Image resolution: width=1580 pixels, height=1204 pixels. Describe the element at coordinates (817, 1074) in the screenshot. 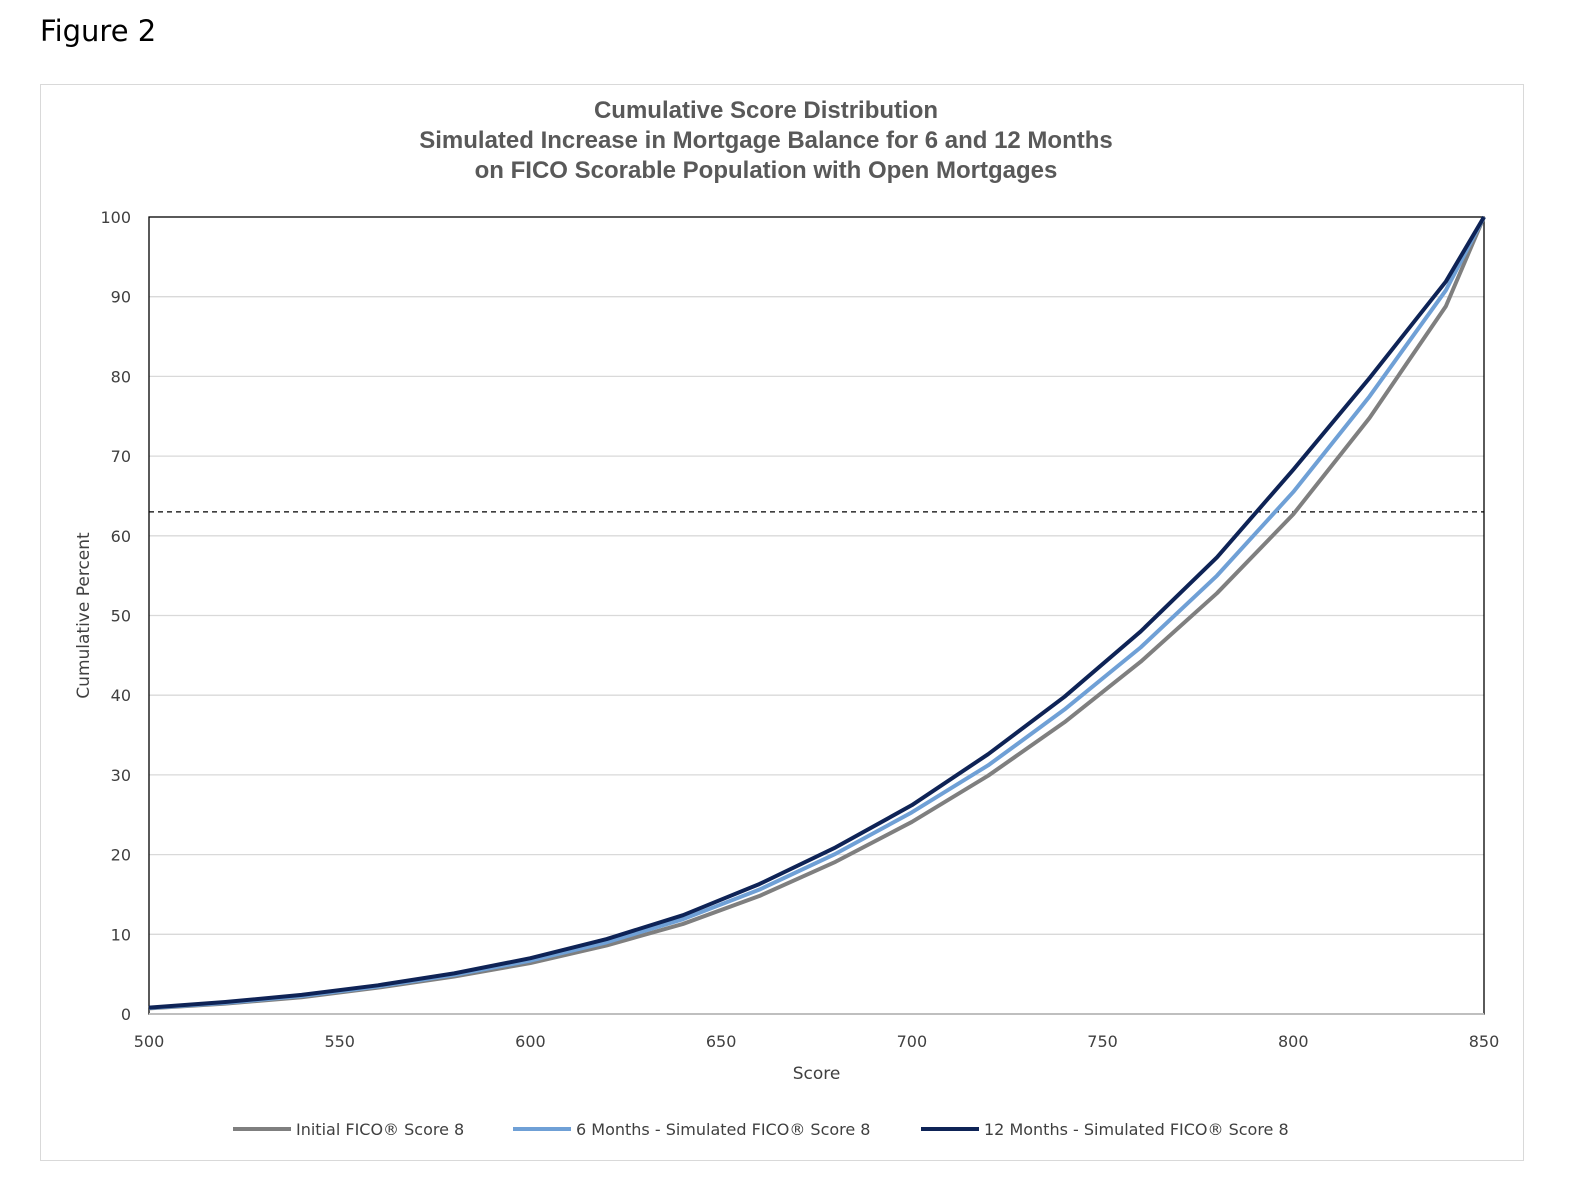

I see `x-axis-label: Score` at that location.